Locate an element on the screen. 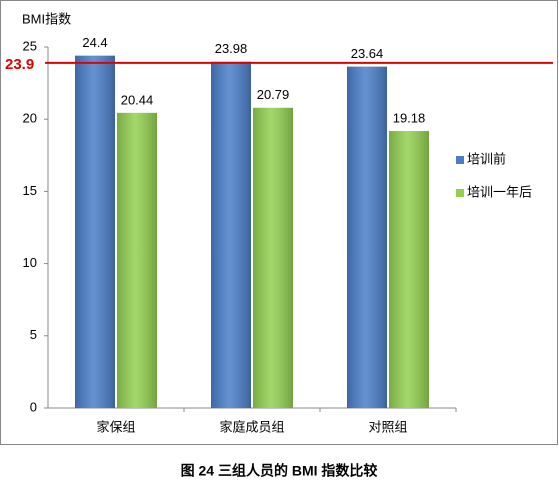 This screenshot has height=486, width=559. y-axis-title: BMI指数 is located at coordinates (46, 18).